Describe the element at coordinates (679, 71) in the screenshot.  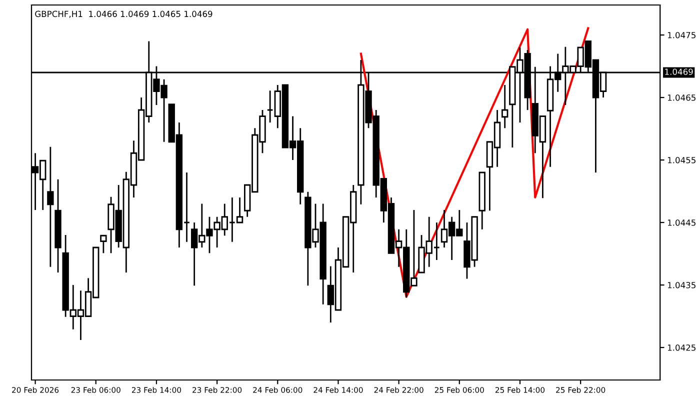
I see `ref-line-label: 1.0469` at that location.